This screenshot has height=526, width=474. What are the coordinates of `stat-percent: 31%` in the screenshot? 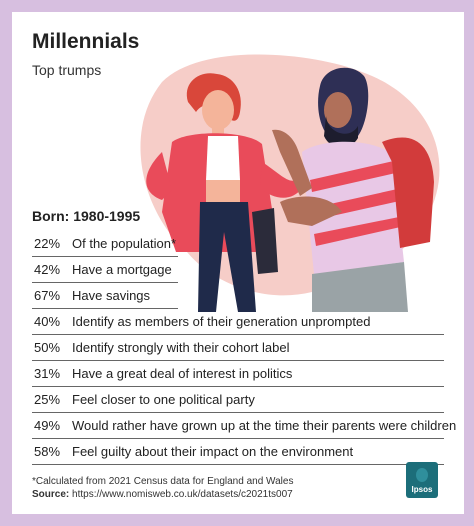 It's located at (47, 373).